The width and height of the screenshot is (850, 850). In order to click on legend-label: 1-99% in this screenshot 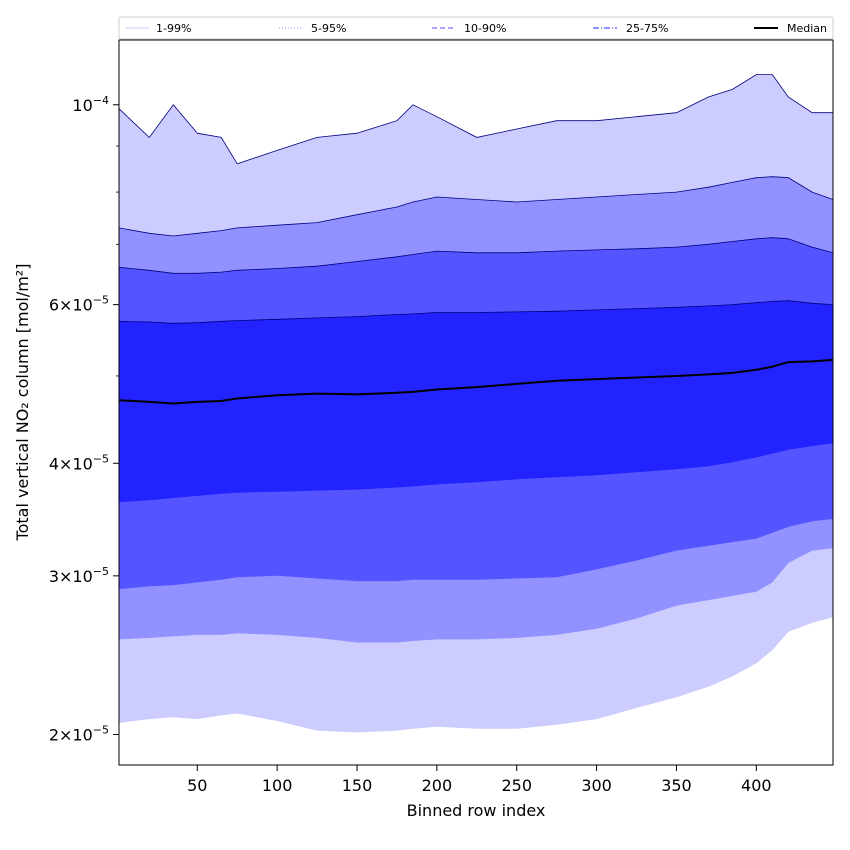, I will do `click(173, 28)`.